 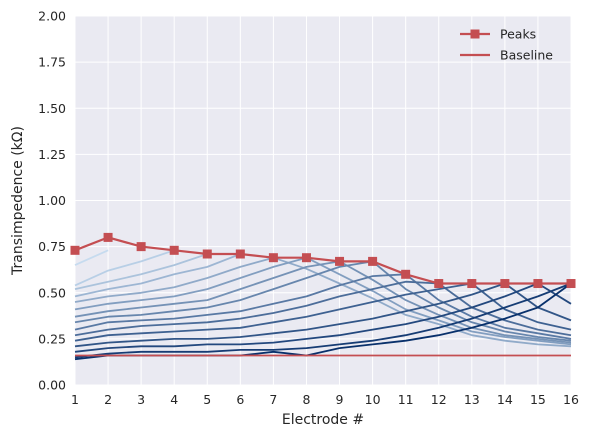 I want to click on x-tick-label: 7, so click(x=273, y=399).